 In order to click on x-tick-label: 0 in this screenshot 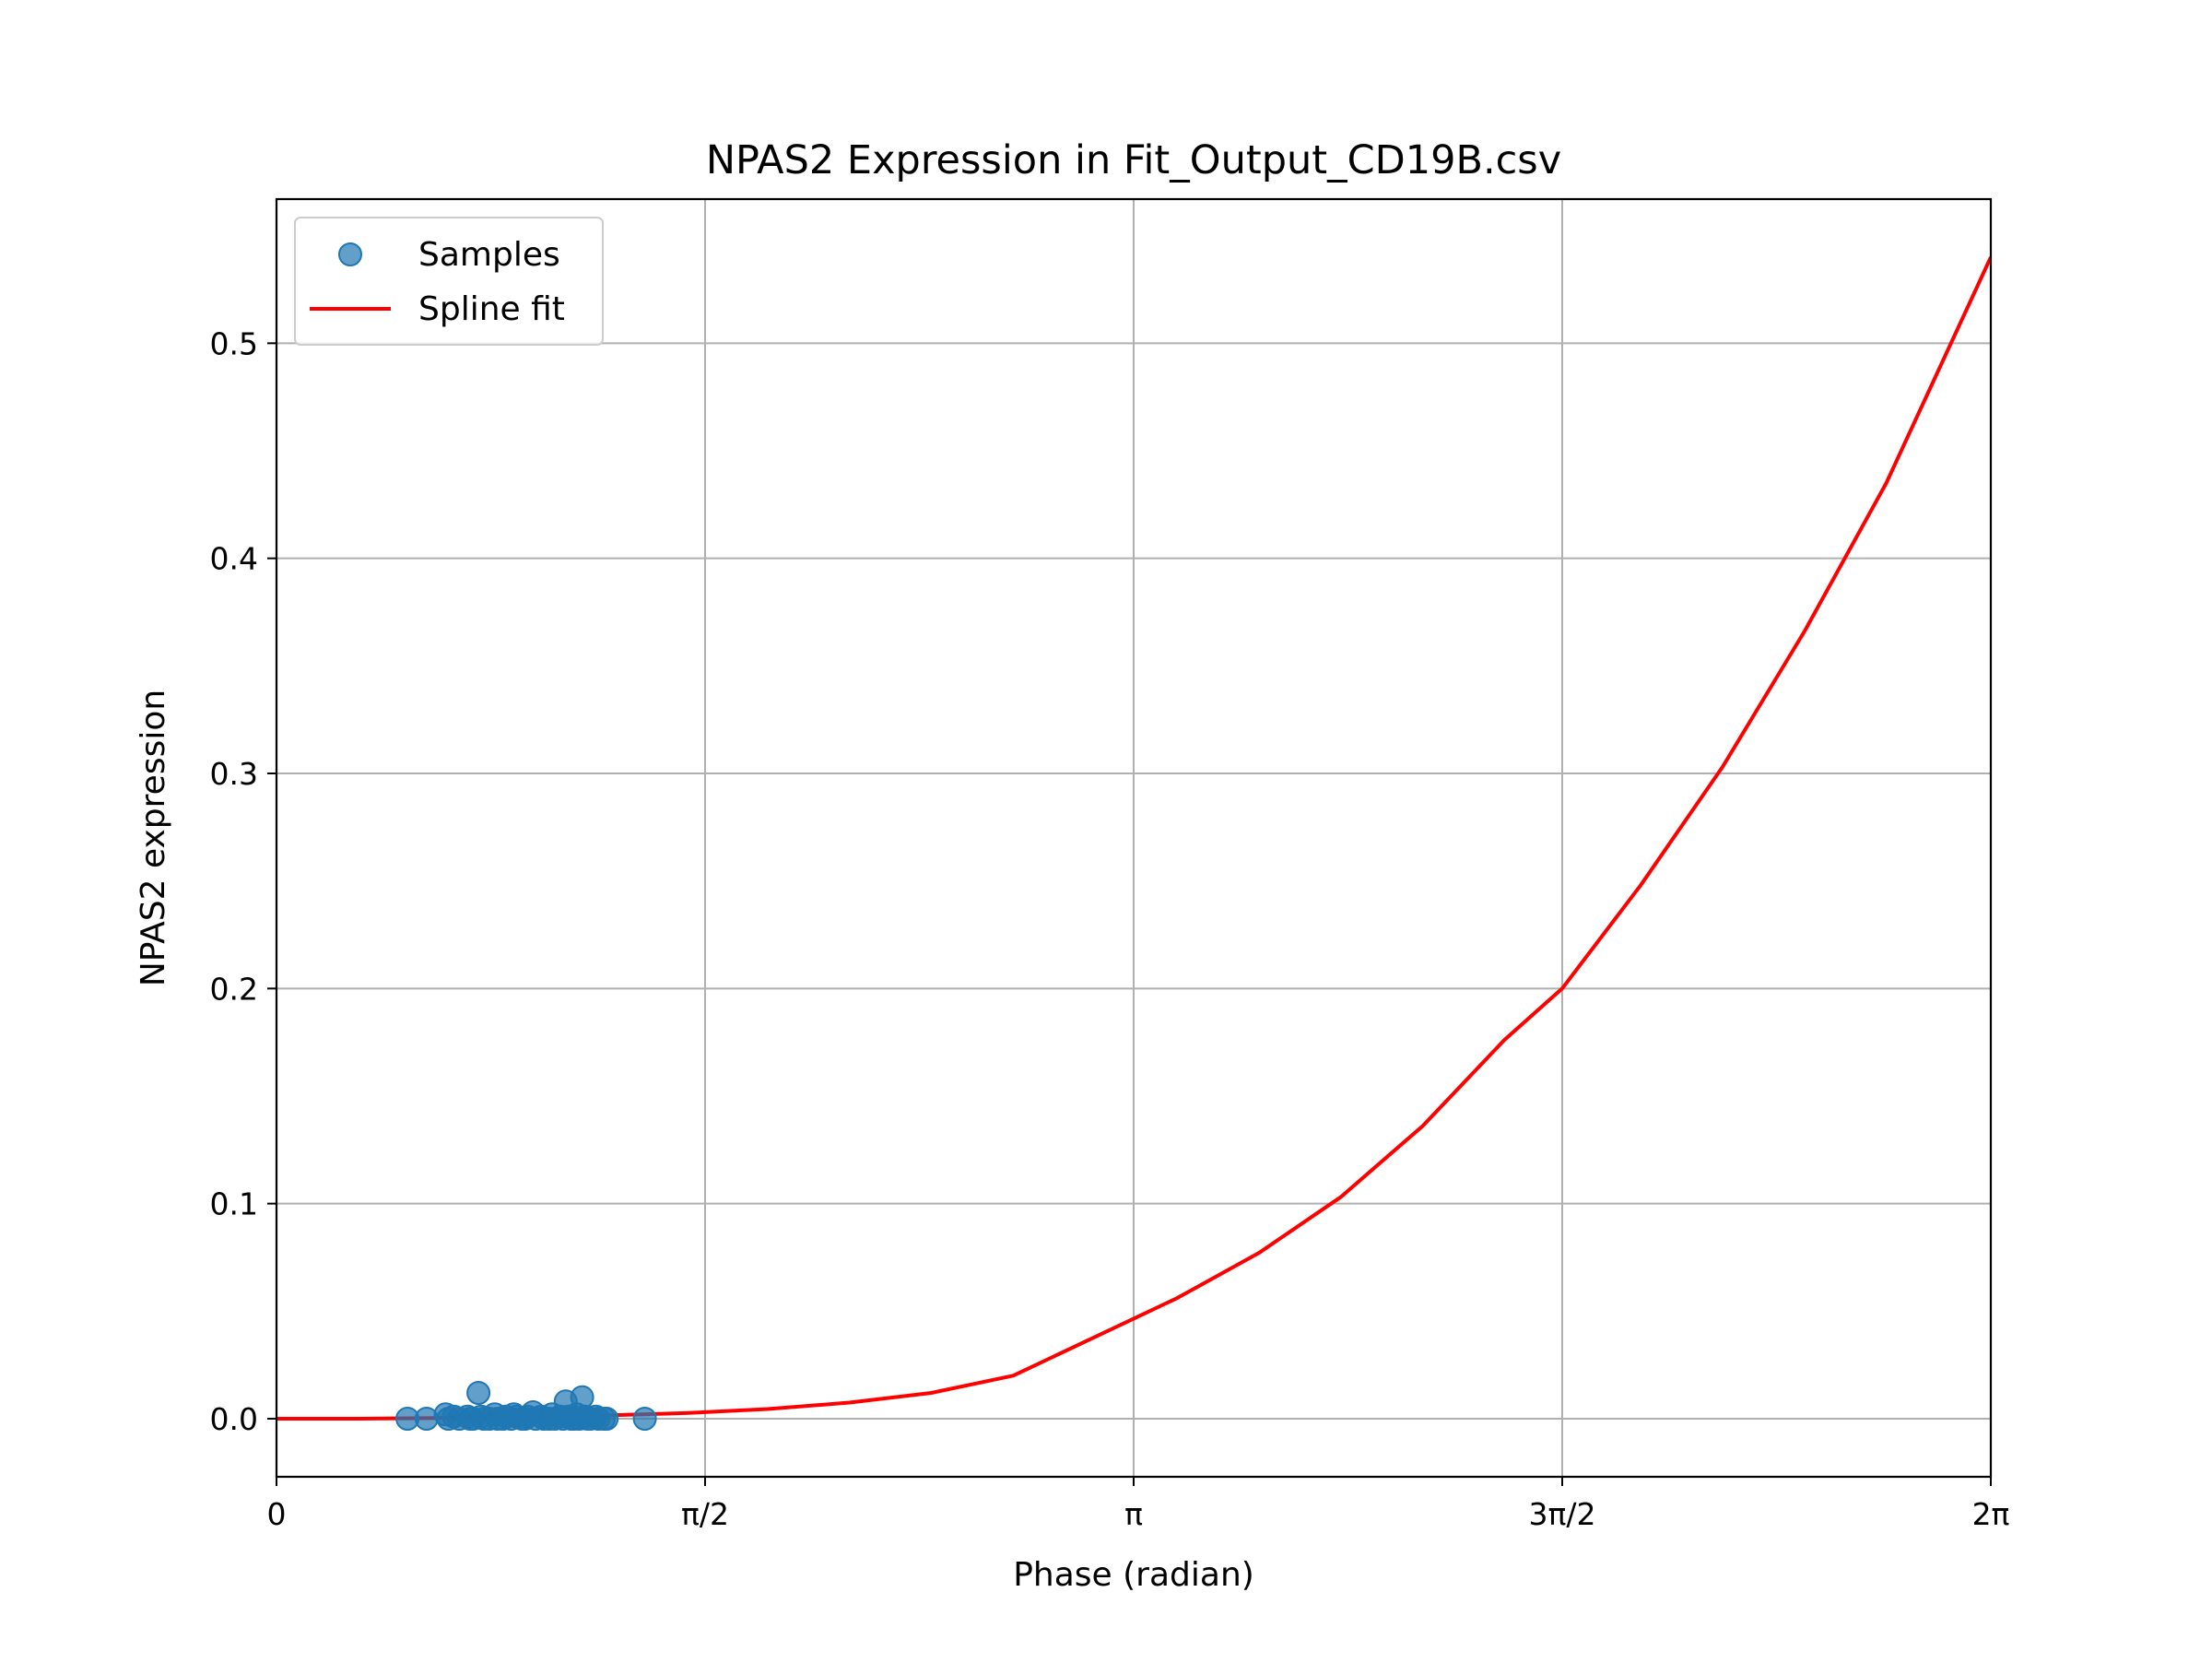, I will do `click(277, 1514)`.